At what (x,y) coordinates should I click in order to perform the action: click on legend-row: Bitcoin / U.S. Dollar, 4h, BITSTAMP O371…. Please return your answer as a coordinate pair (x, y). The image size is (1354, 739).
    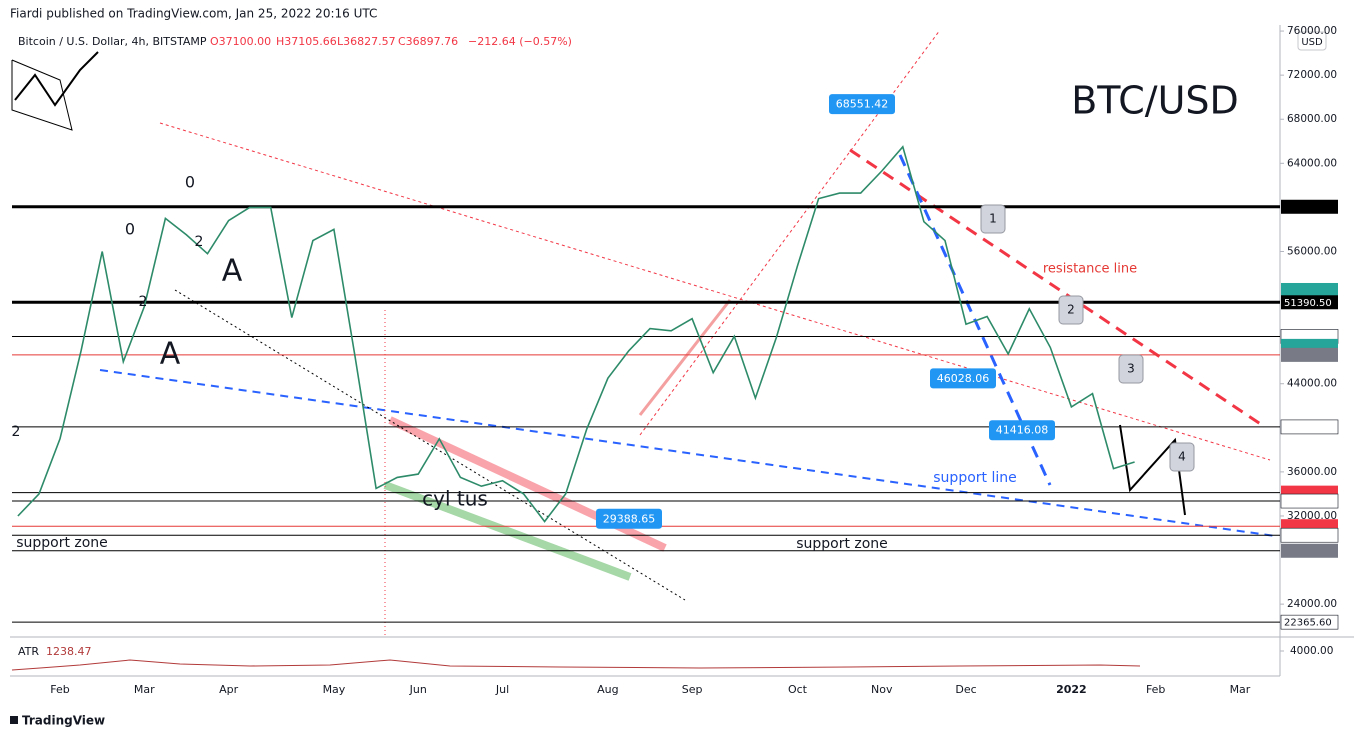
    Looking at the image, I should click on (295, 41).